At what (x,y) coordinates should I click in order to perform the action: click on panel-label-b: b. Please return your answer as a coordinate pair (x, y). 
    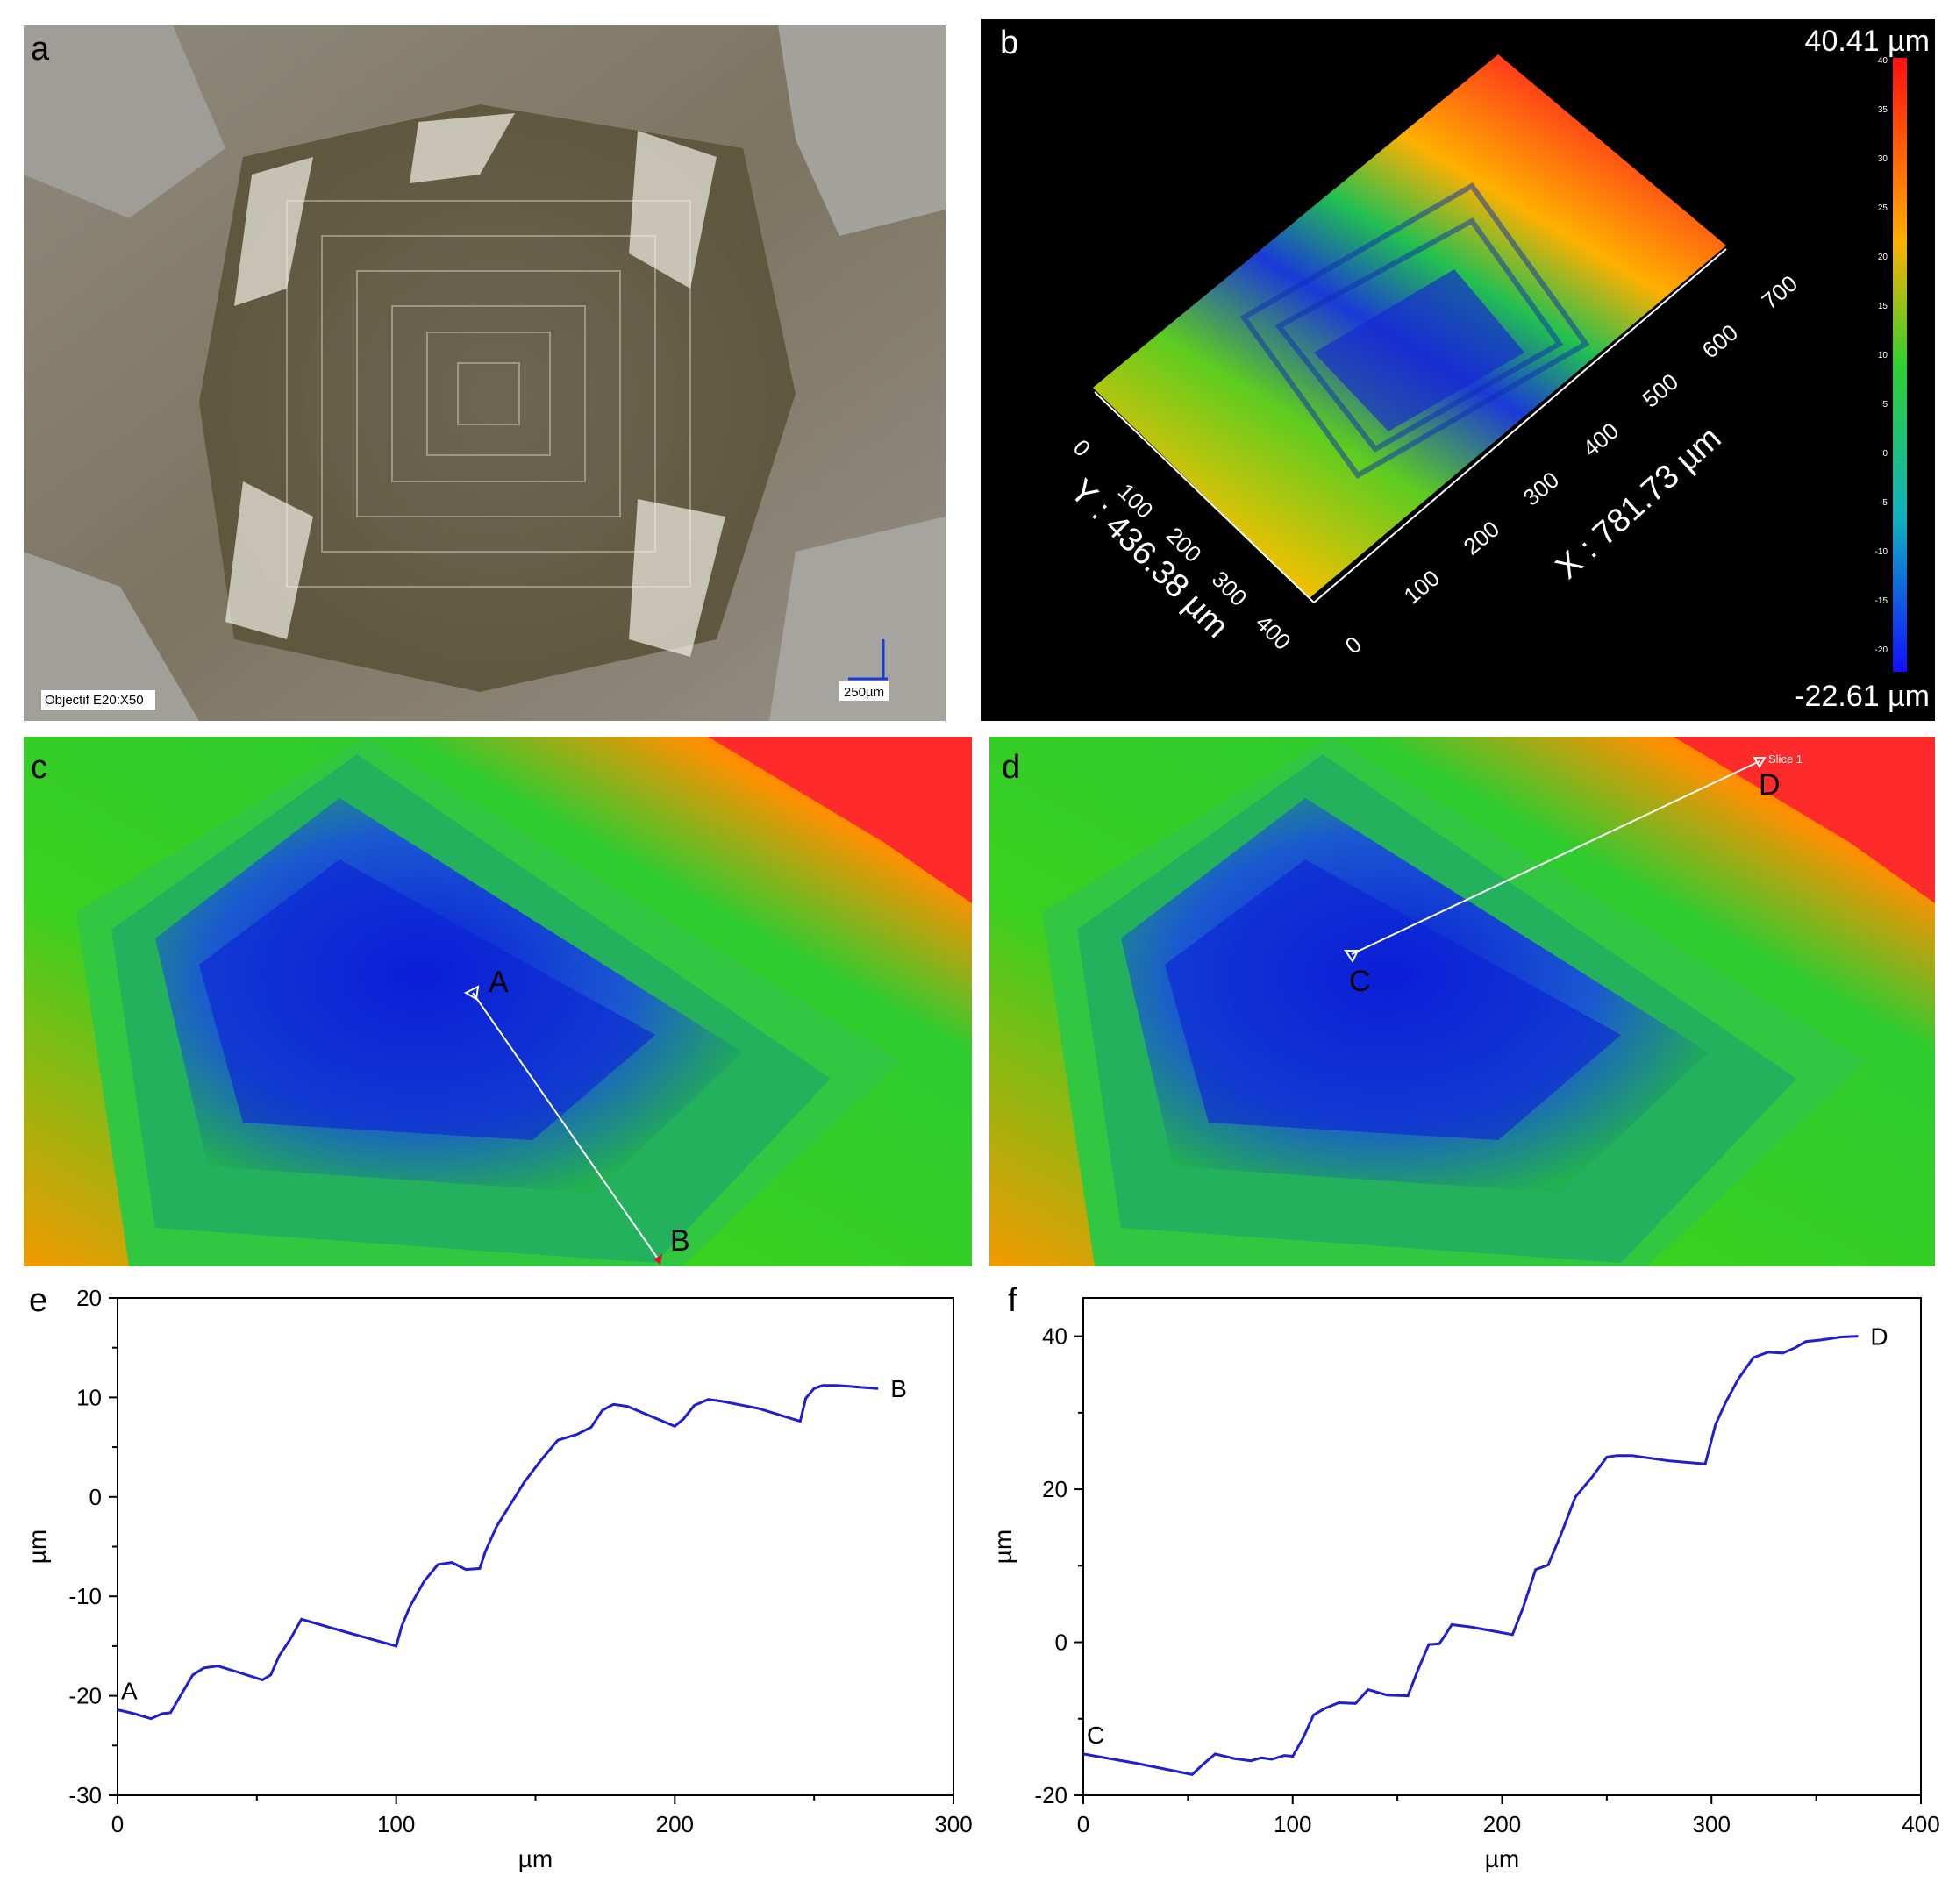
    Looking at the image, I should click on (1009, 43).